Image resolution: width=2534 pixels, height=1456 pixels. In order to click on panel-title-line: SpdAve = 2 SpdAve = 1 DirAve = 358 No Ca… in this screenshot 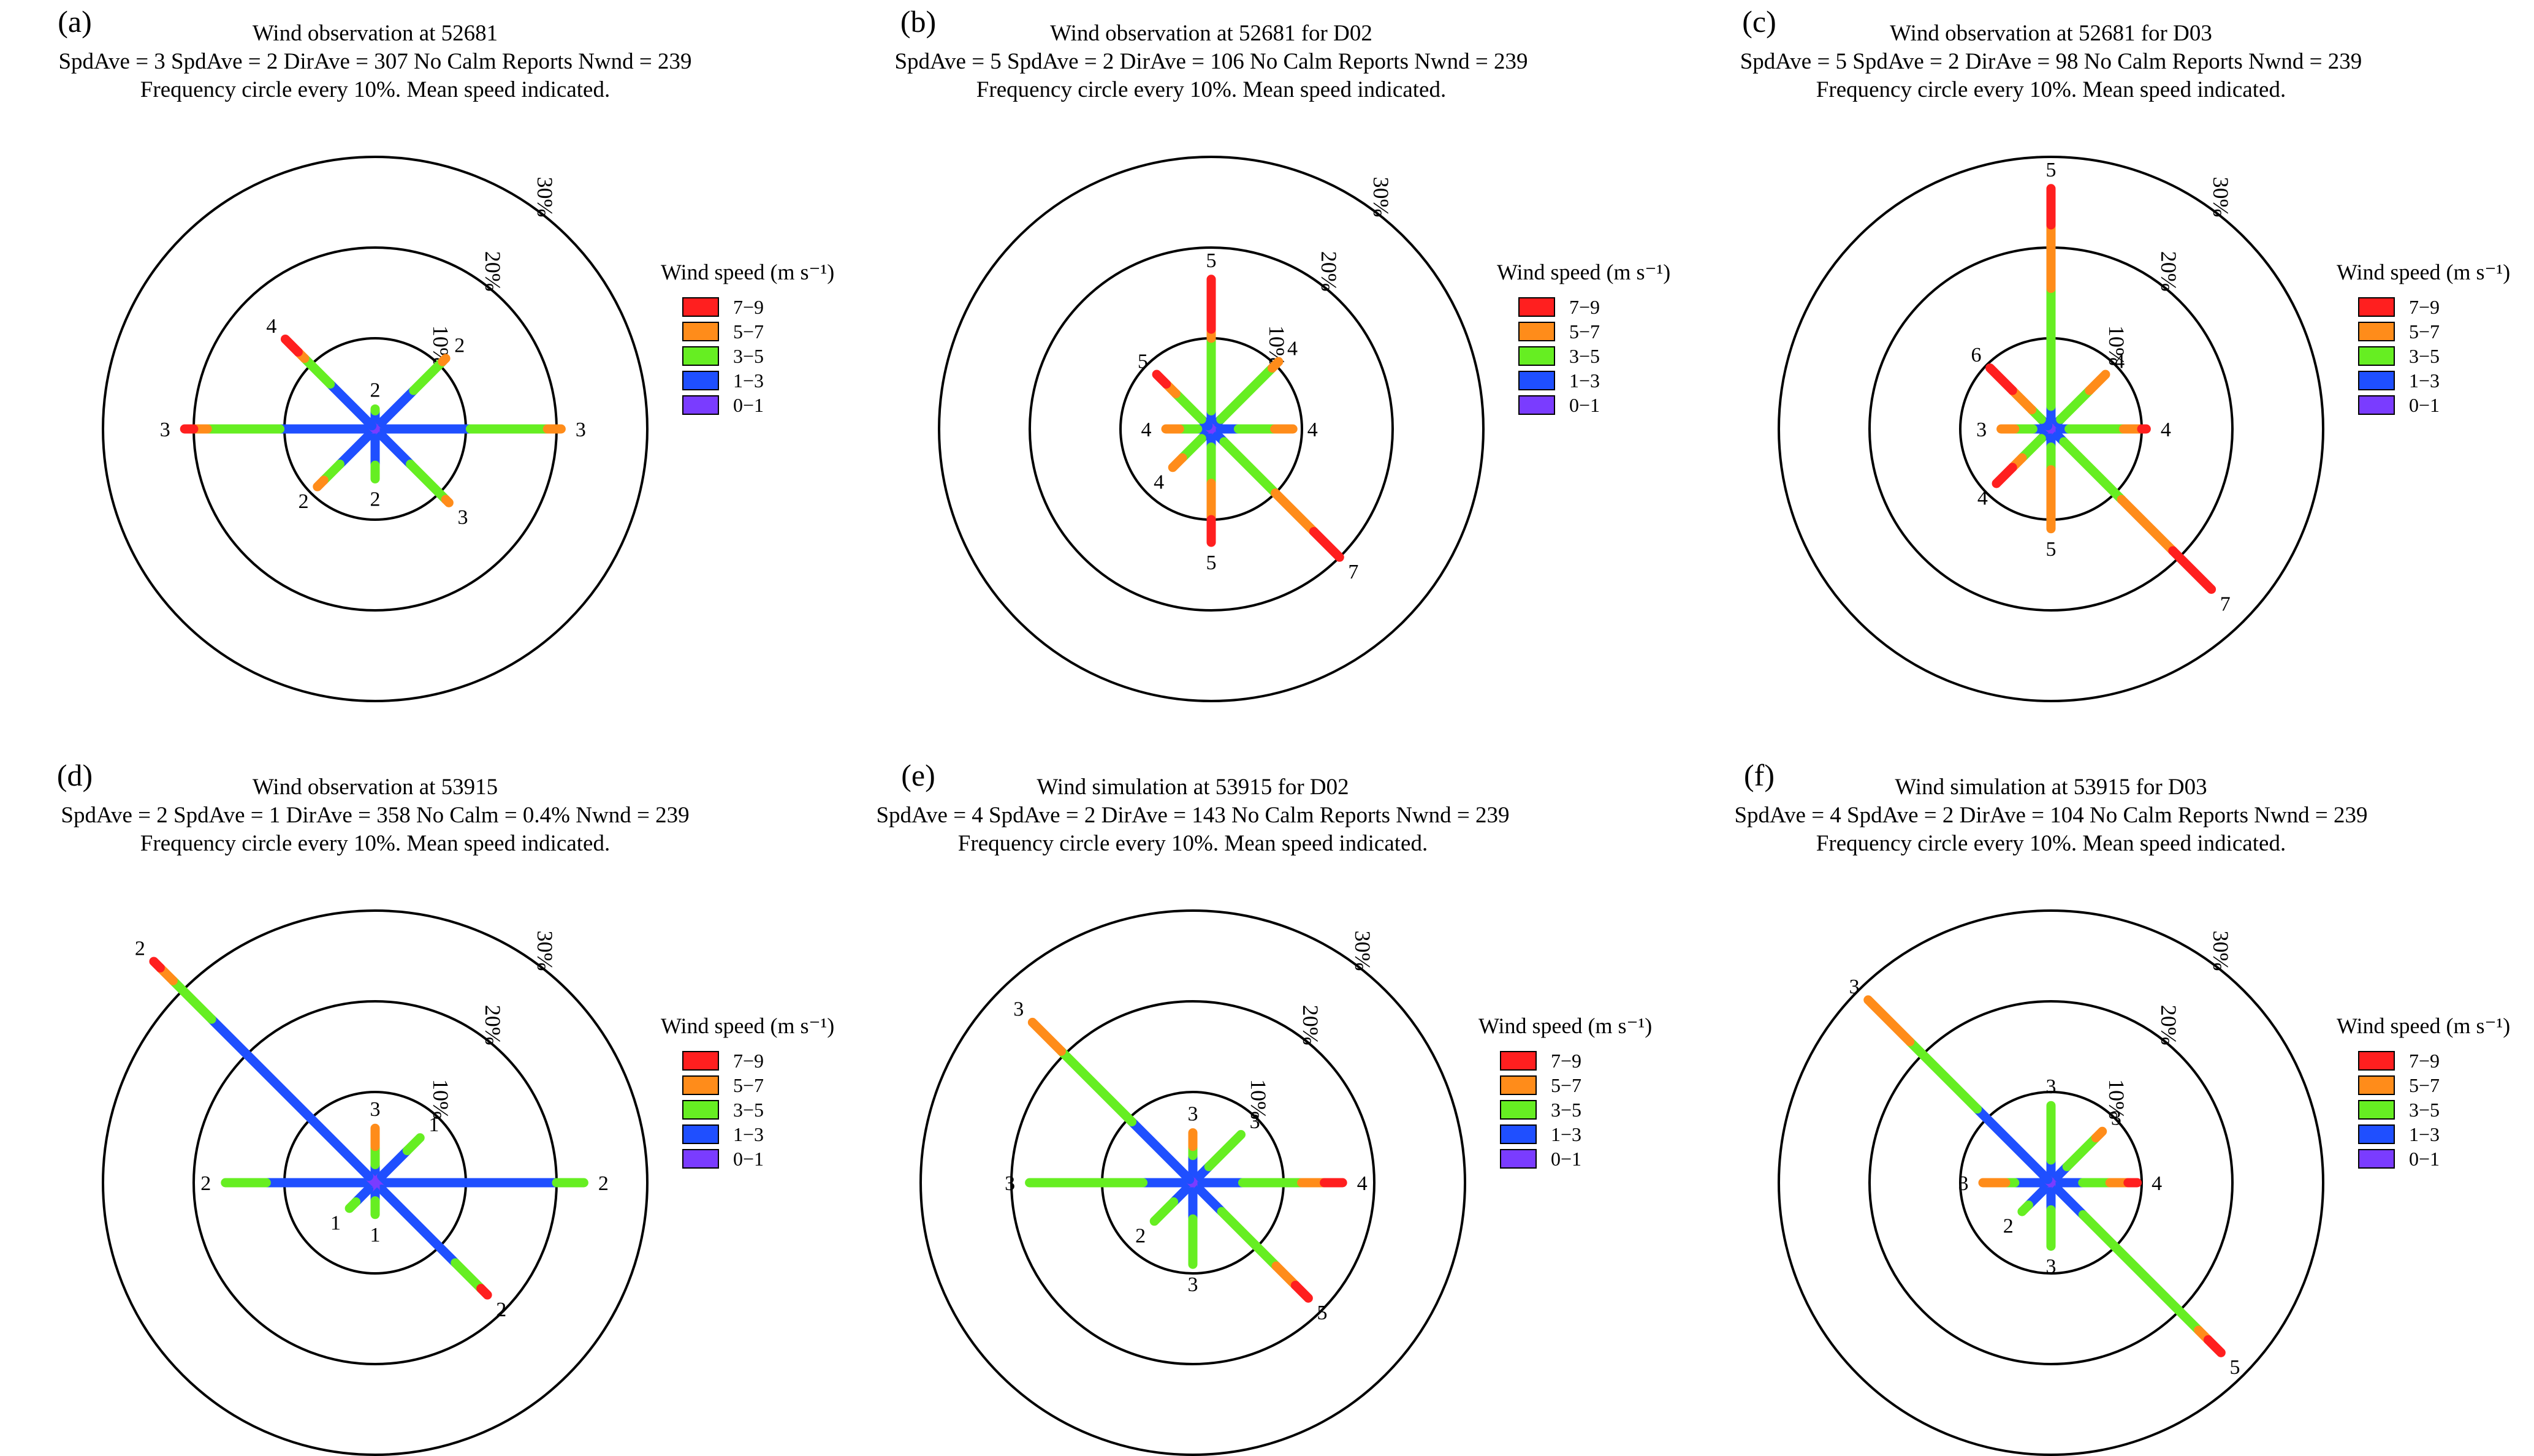, I will do `click(375, 815)`.